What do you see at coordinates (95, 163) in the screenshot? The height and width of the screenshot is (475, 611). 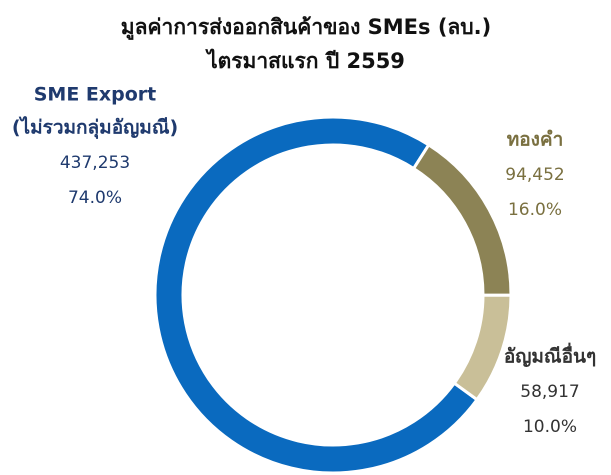 I see `value-label: 437,253` at bounding box center [95, 163].